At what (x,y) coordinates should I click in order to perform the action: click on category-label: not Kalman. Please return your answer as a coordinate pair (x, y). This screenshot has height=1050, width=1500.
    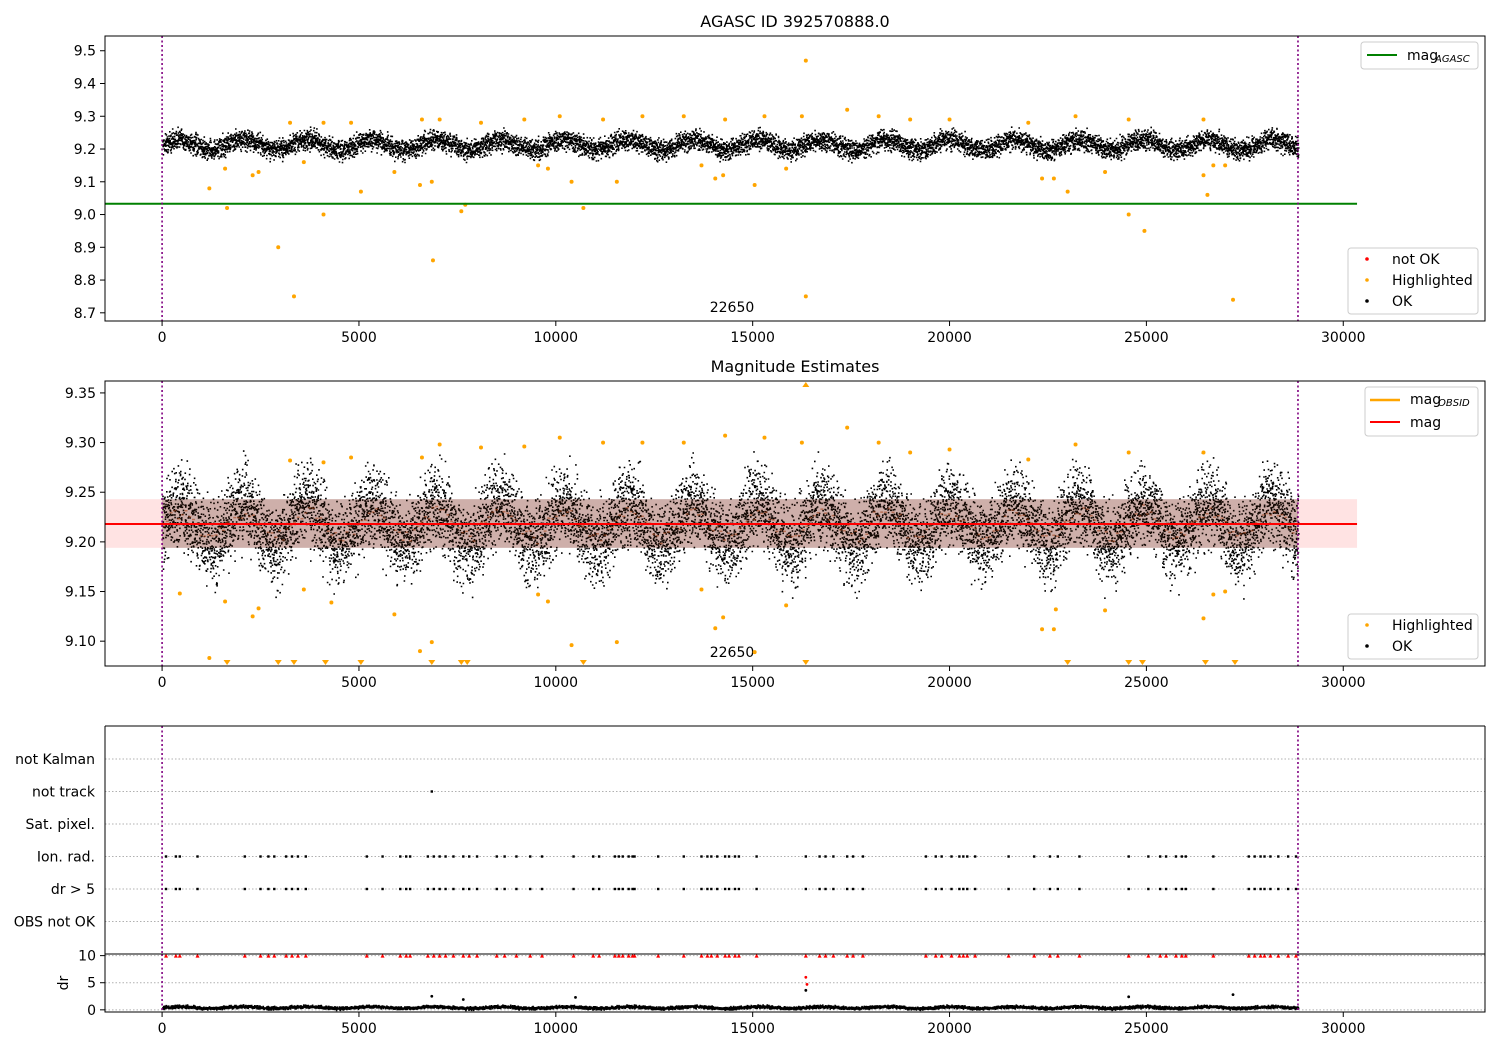
    Looking at the image, I should click on (55, 760).